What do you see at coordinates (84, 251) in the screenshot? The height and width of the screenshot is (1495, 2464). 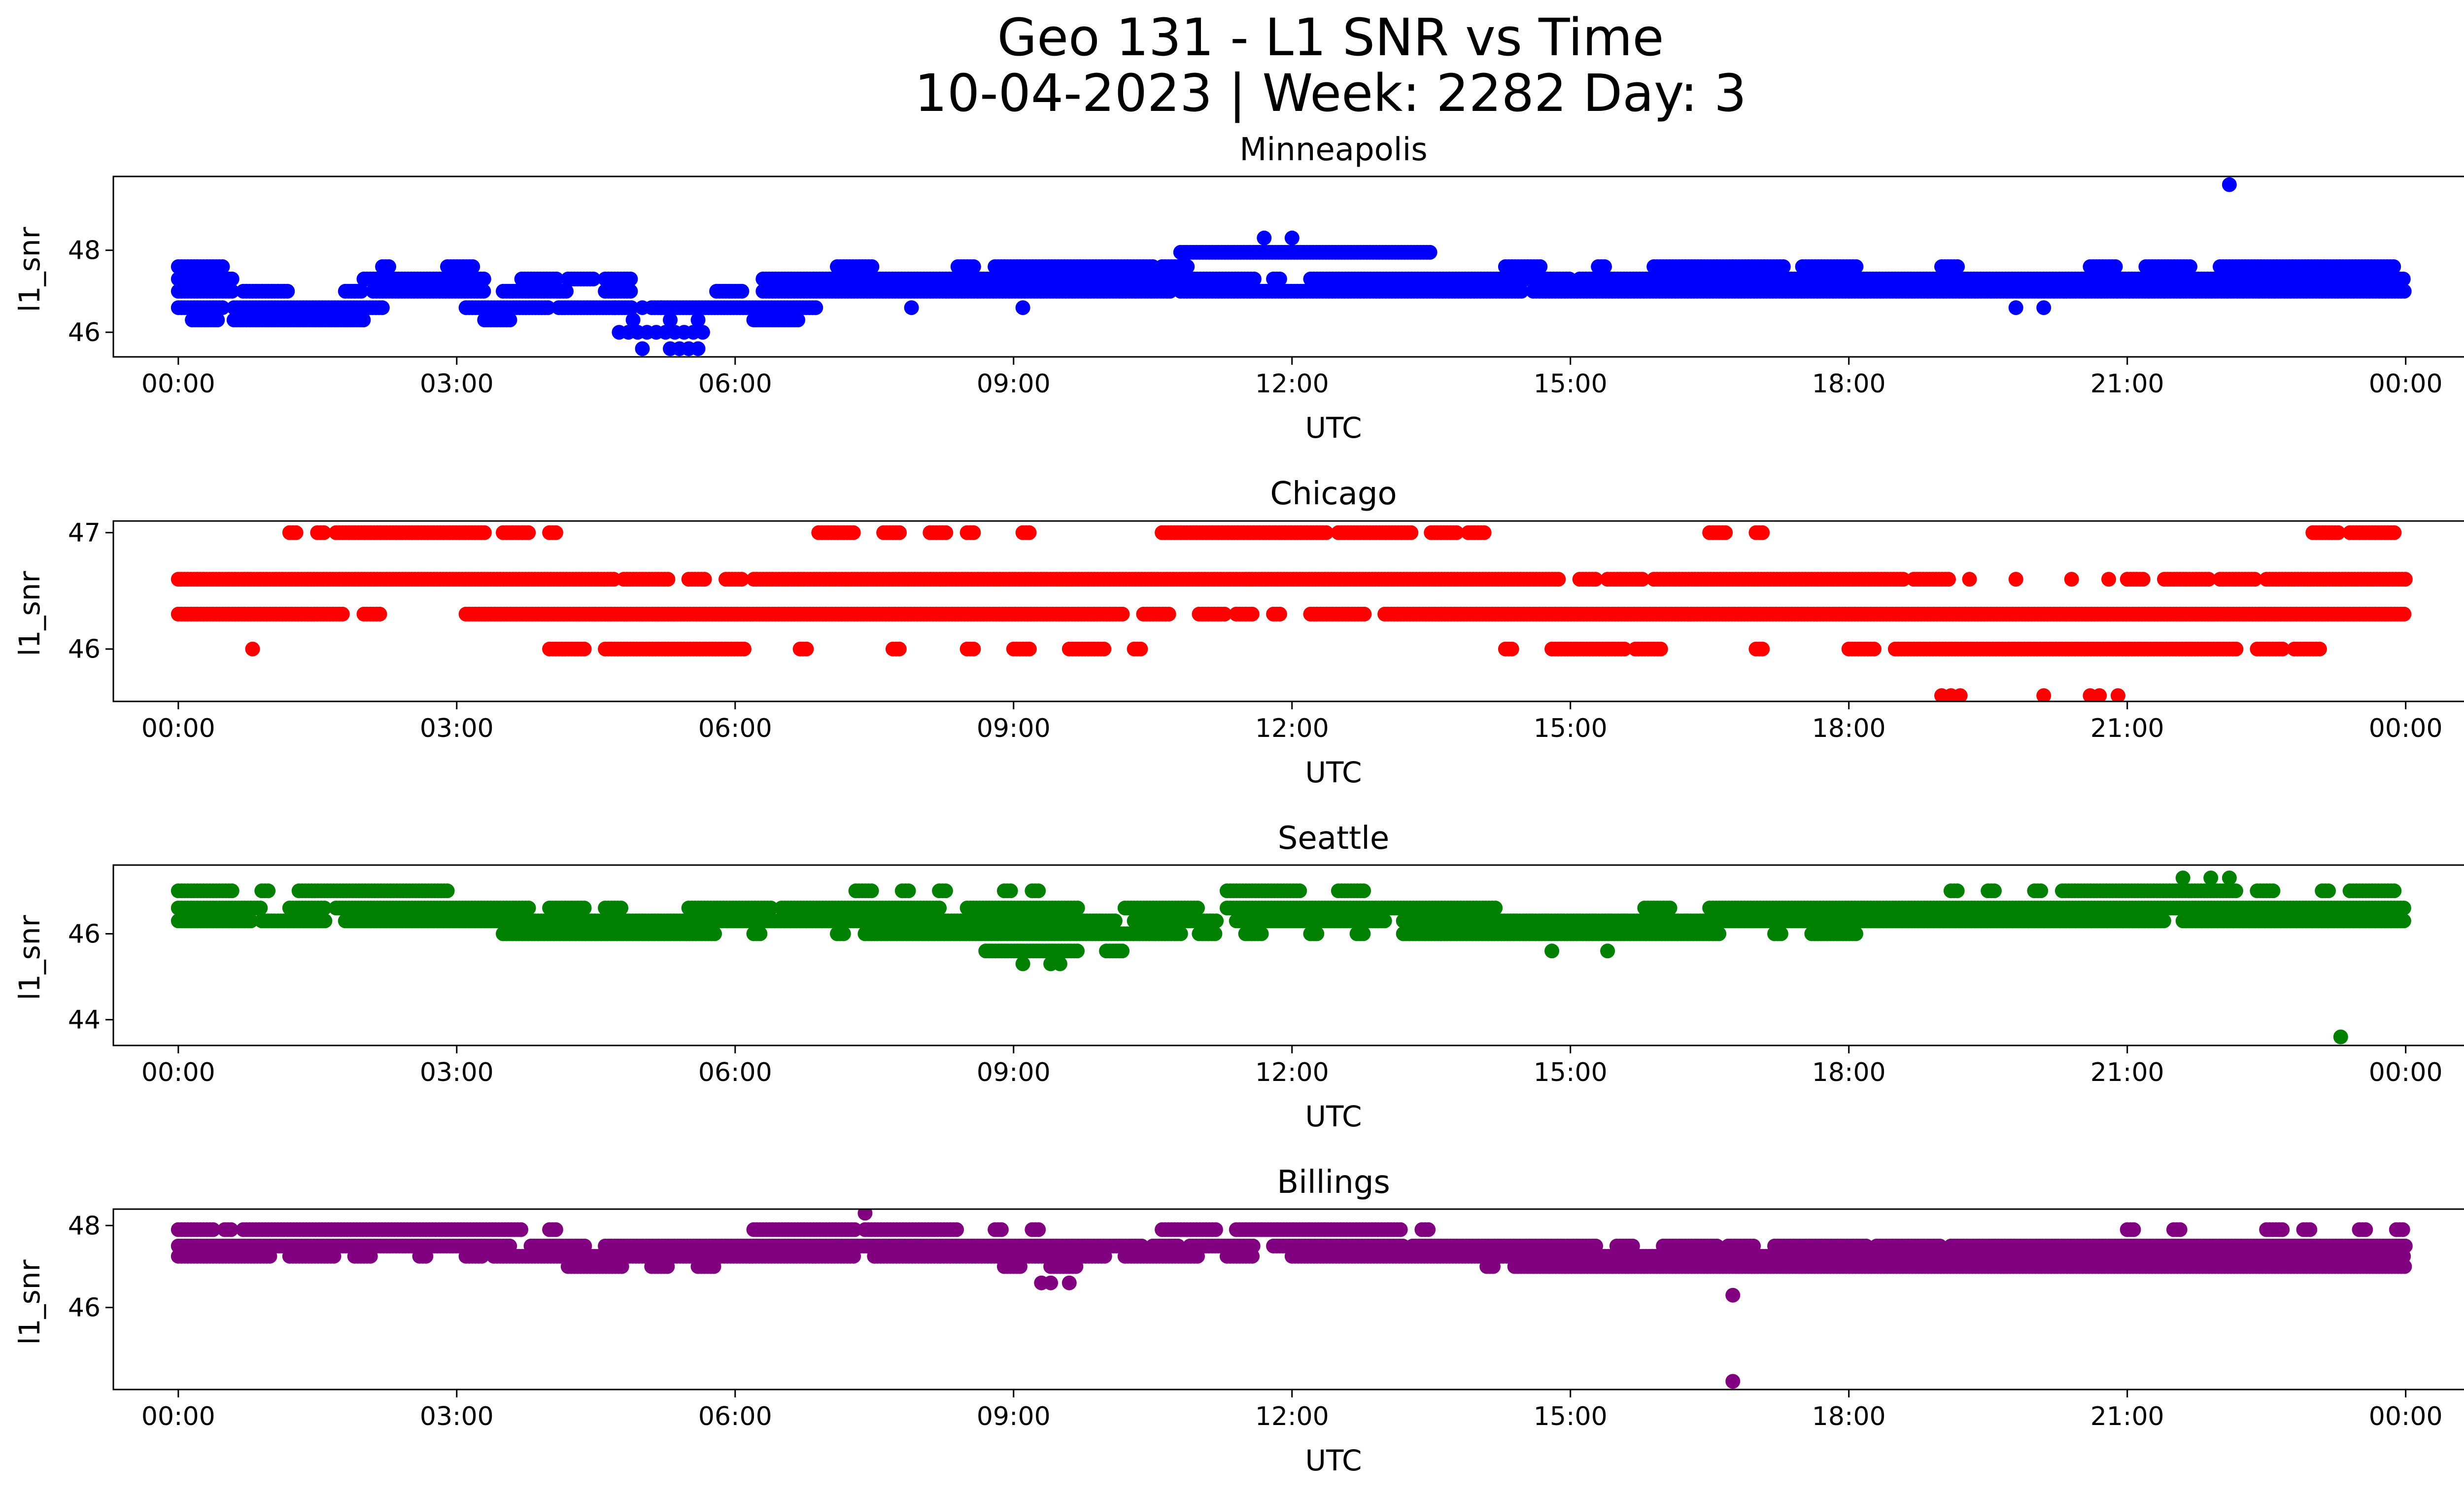 I see `y-tick-label: 48` at bounding box center [84, 251].